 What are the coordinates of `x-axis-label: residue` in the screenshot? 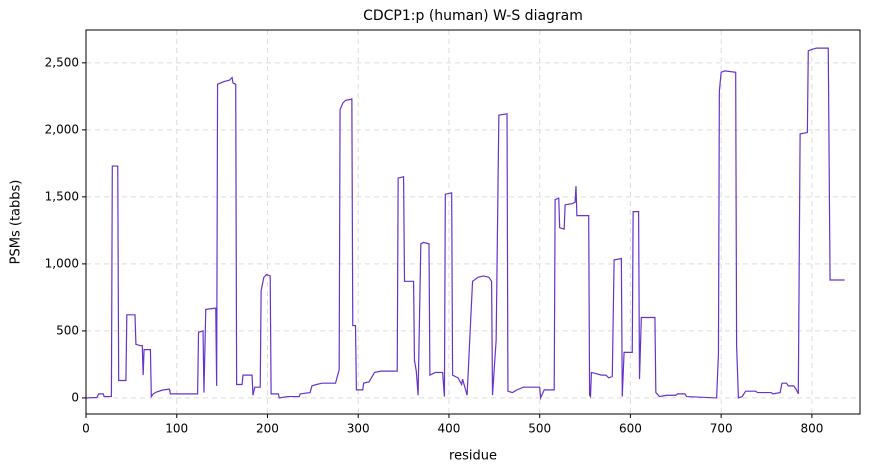 It's located at (473, 456).